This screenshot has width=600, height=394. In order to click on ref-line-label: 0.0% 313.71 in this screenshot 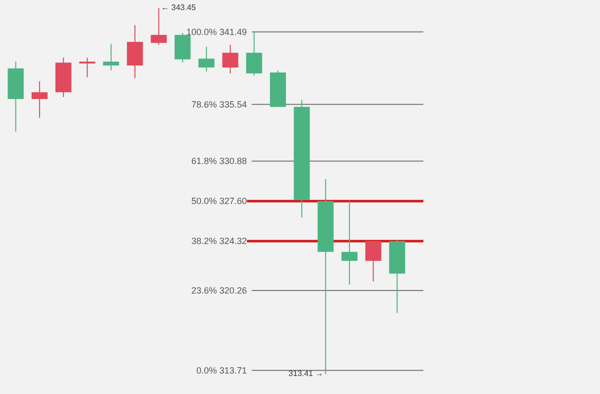, I will do `click(221, 370)`.